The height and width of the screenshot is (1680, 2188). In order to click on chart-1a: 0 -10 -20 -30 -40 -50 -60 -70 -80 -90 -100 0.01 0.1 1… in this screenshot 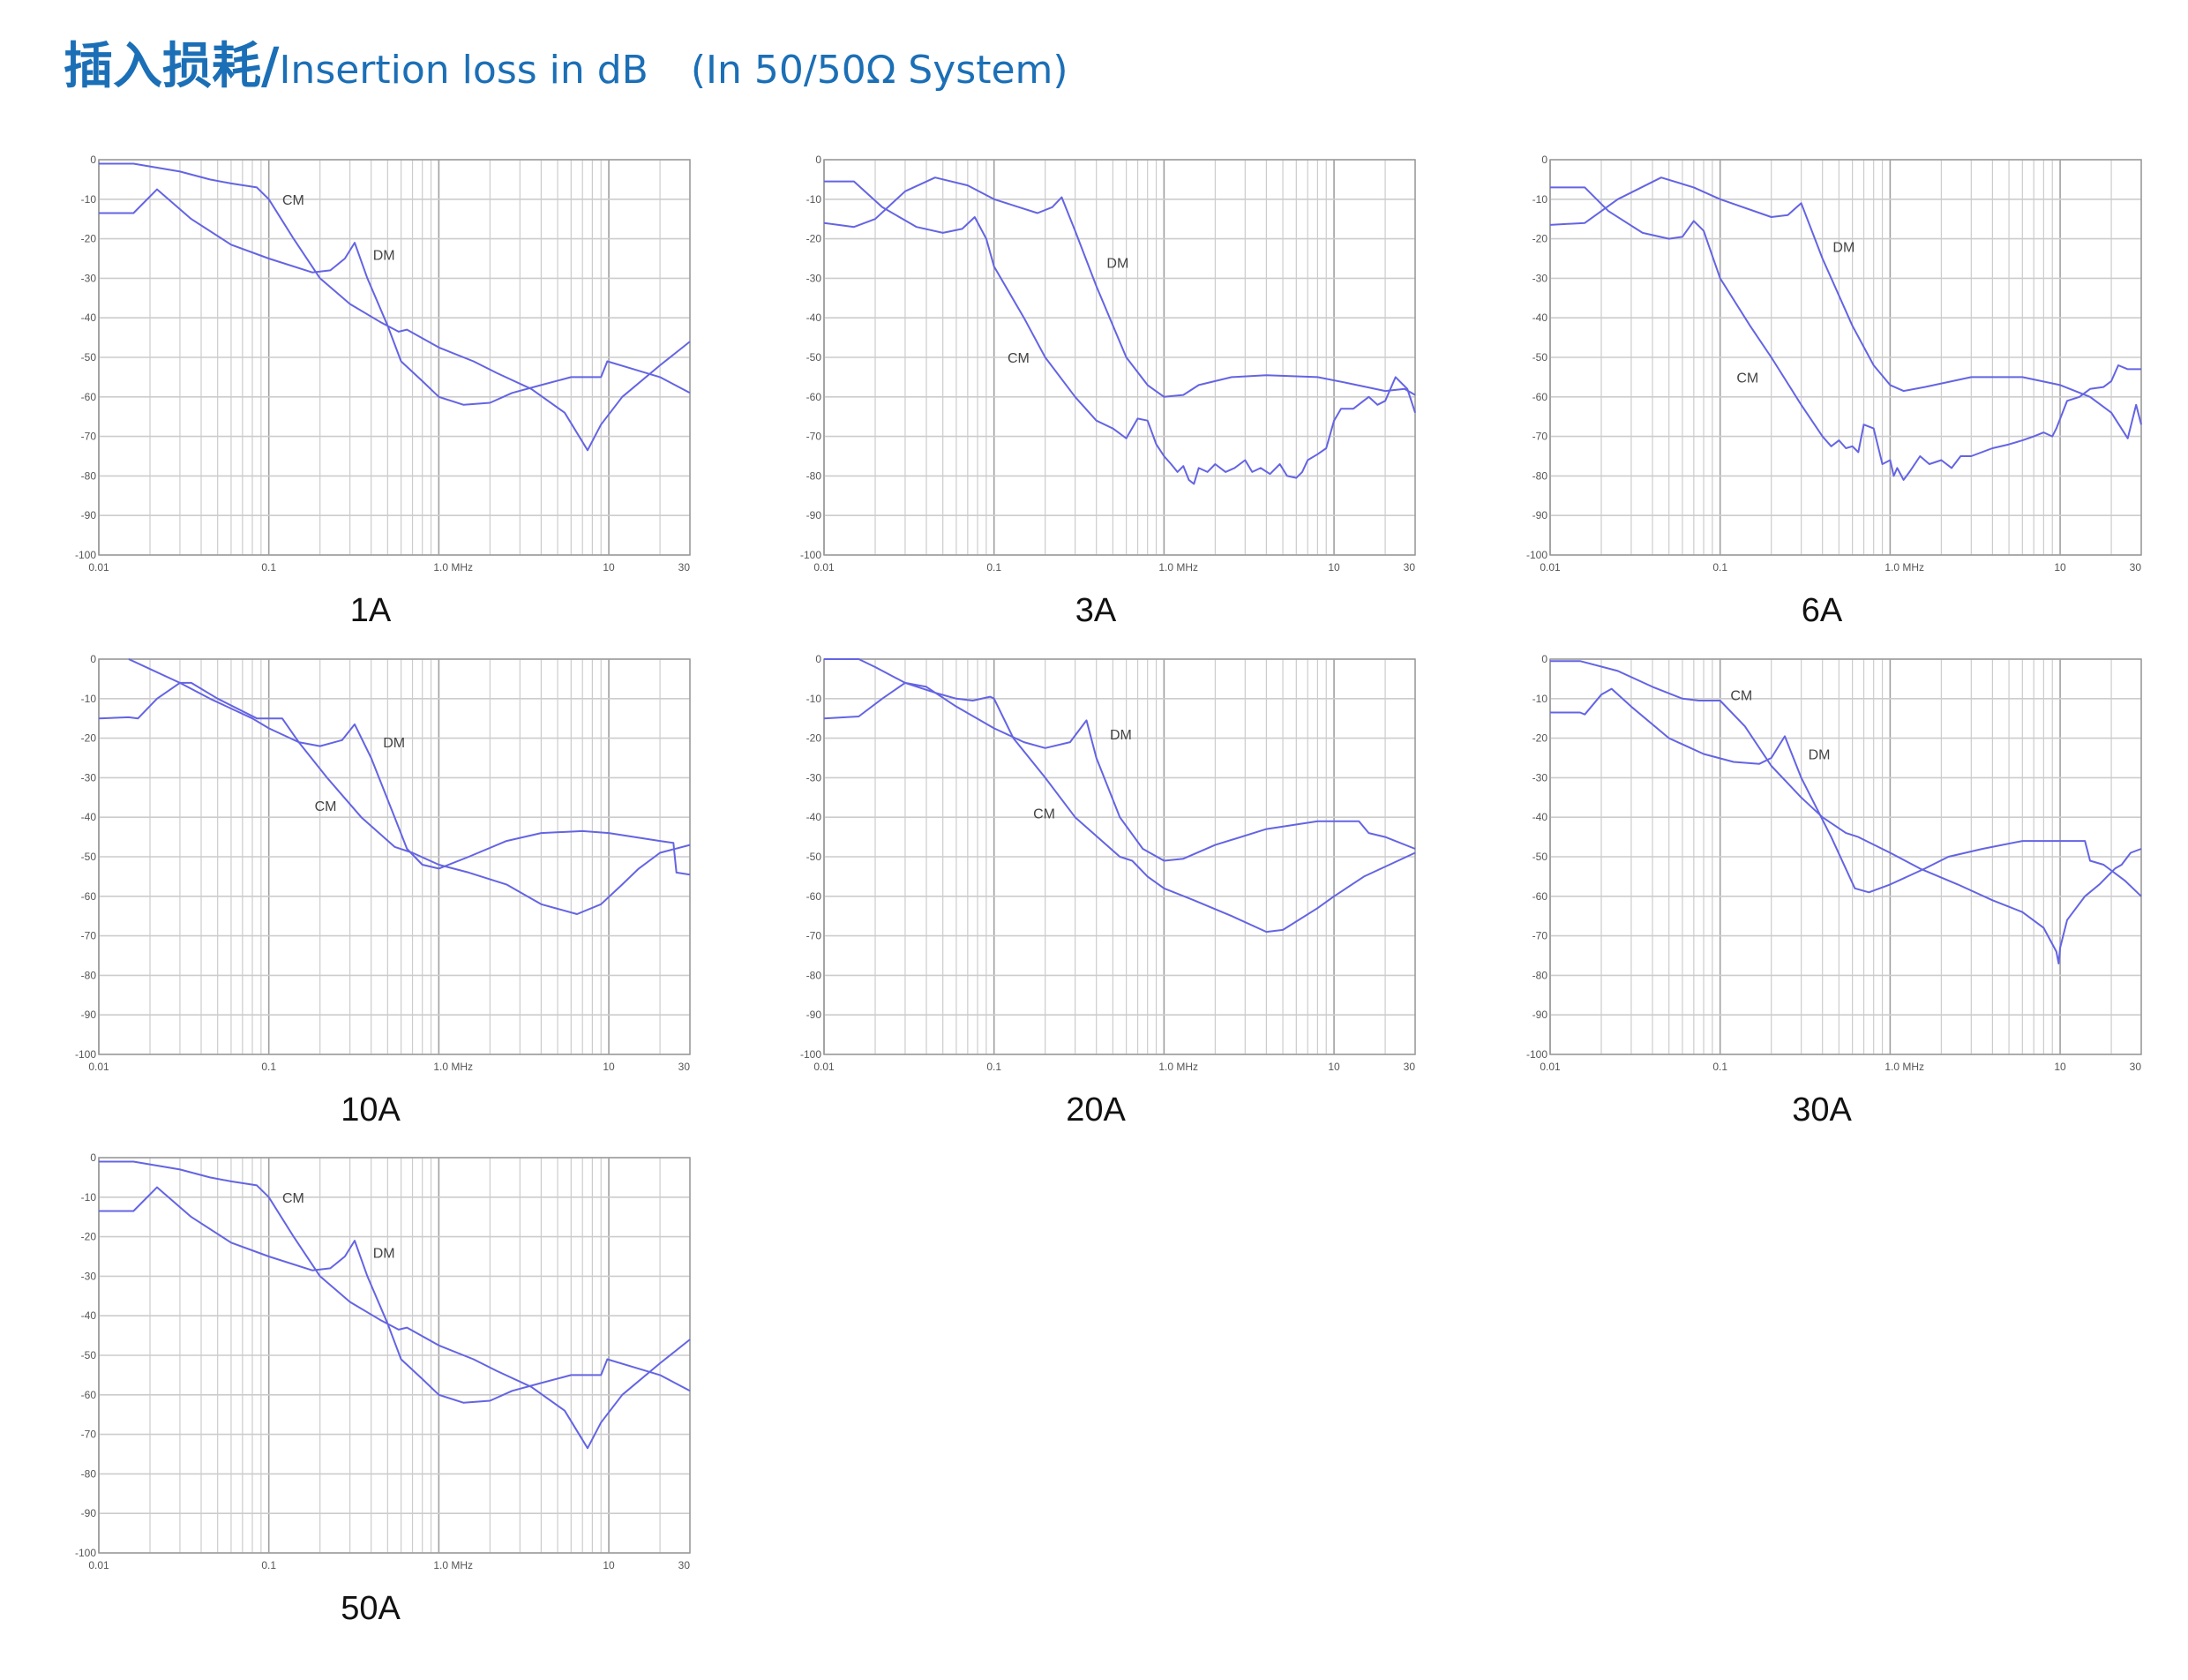, I will do `click(379, 400)`.